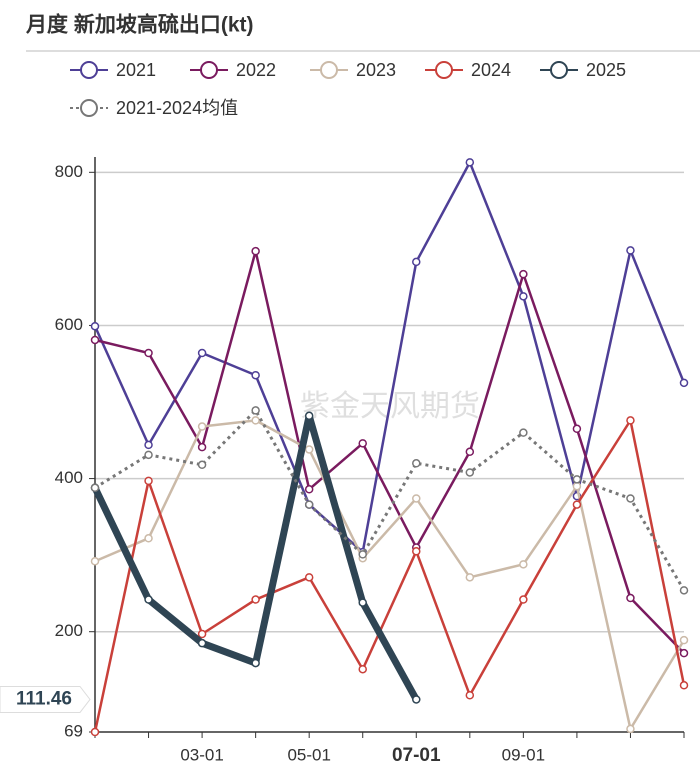 This screenshot has width=700, height=774. What do you see at coordinates (256, 70) in the screenshot?
I see `legend-label: 2022` at bounding box center [256, 70].